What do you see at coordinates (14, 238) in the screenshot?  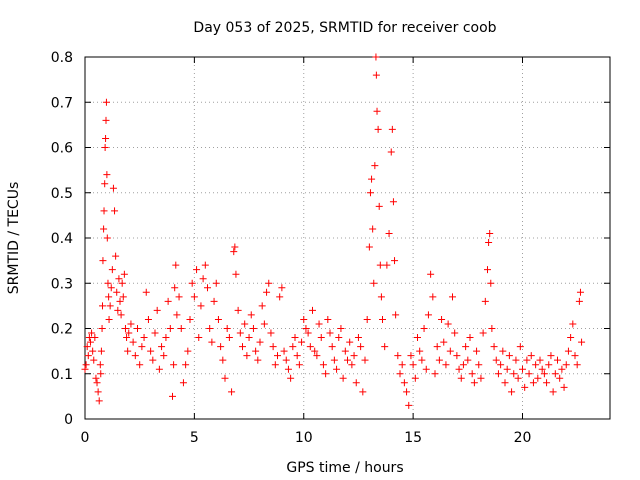 I see `y-axis-label: SRMTID / TECUs` at bounding box center [14, 238].